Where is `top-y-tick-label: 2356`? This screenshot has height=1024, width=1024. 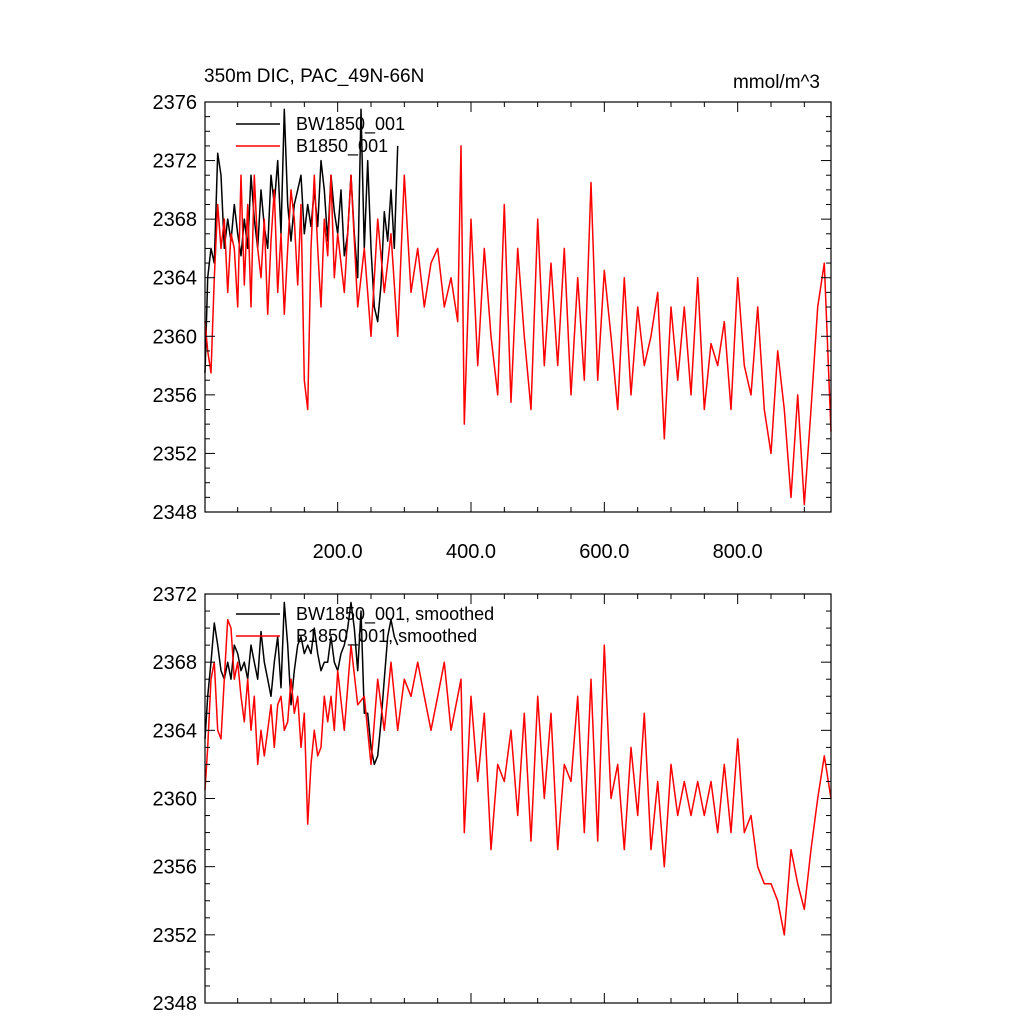 top-y-tick-label: 2356 is located at coordinates (175, 396).